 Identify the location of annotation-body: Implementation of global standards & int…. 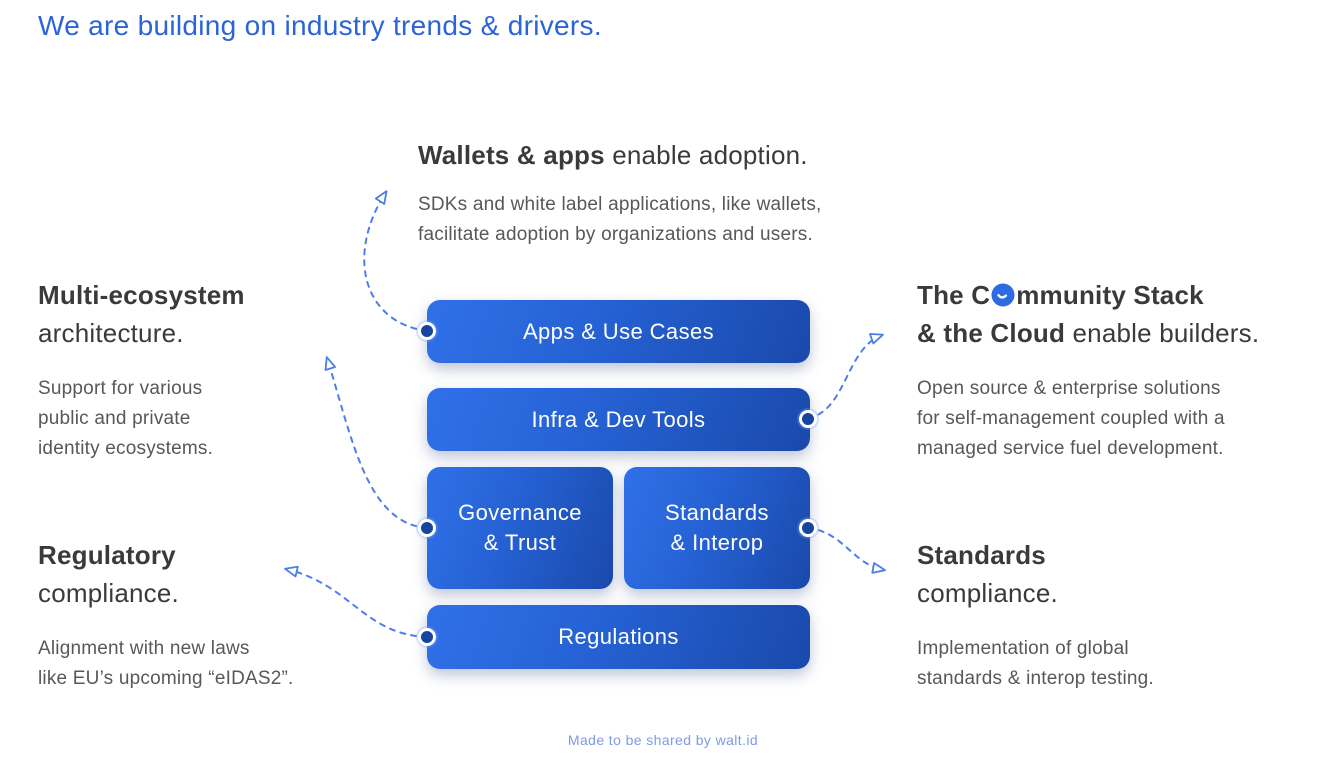
(1035, 663).